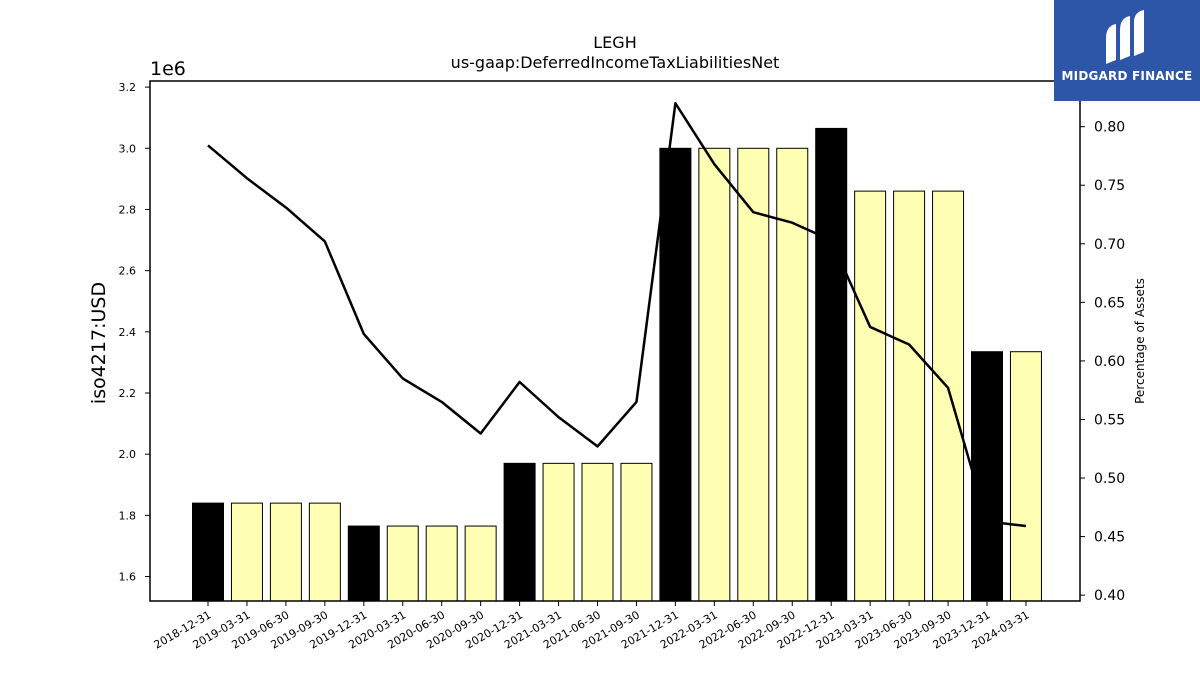  Describe the element at coordinates (128, 454) in the screenshot. I see `y-tick-label: 2.0` at that location.